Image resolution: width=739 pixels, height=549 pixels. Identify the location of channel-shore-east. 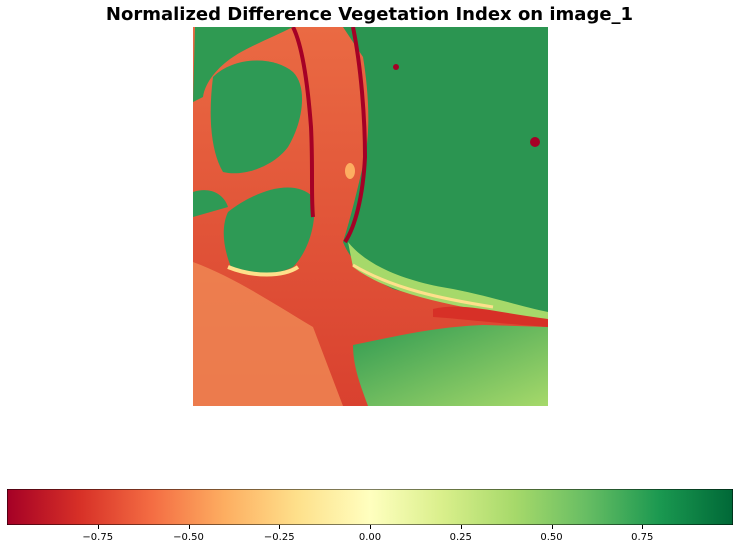
(355, 135).